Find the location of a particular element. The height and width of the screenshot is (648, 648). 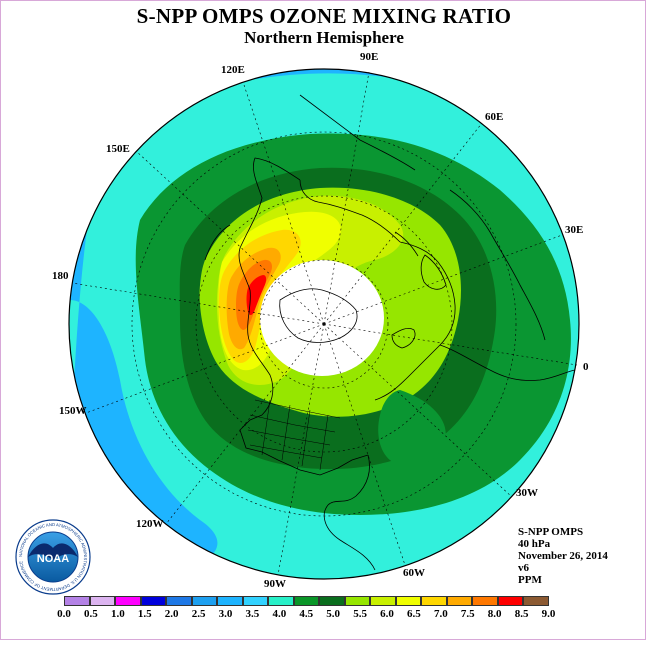

colorbar-tick-label: 4.5 is located at coordinates (306, 614).